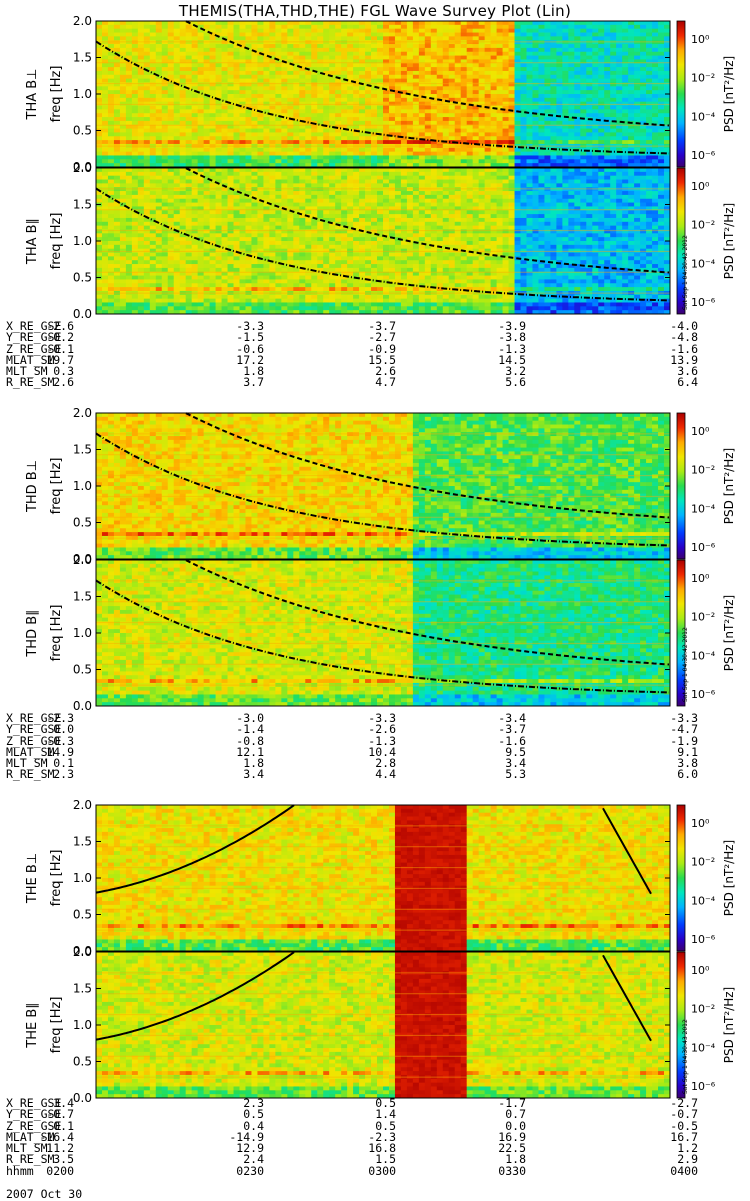 This screenshot has height=1201, width=750. Describe the element at coordinates (32, 1025) in the screenshot. I see `y-axis-label: THE B∥` at that location.